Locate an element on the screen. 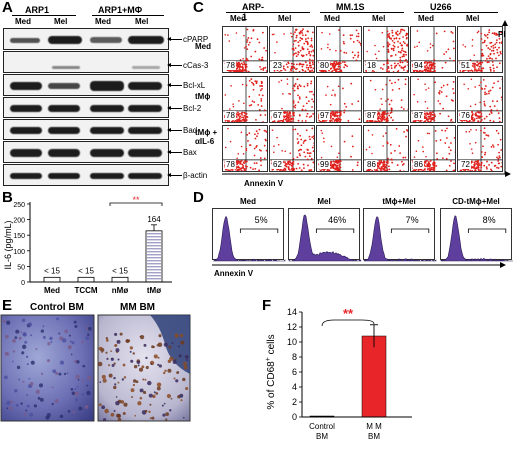 This screenshot has height=450, width=520. cell-line-header: ARP-1 is located at coordinates (253, 12).